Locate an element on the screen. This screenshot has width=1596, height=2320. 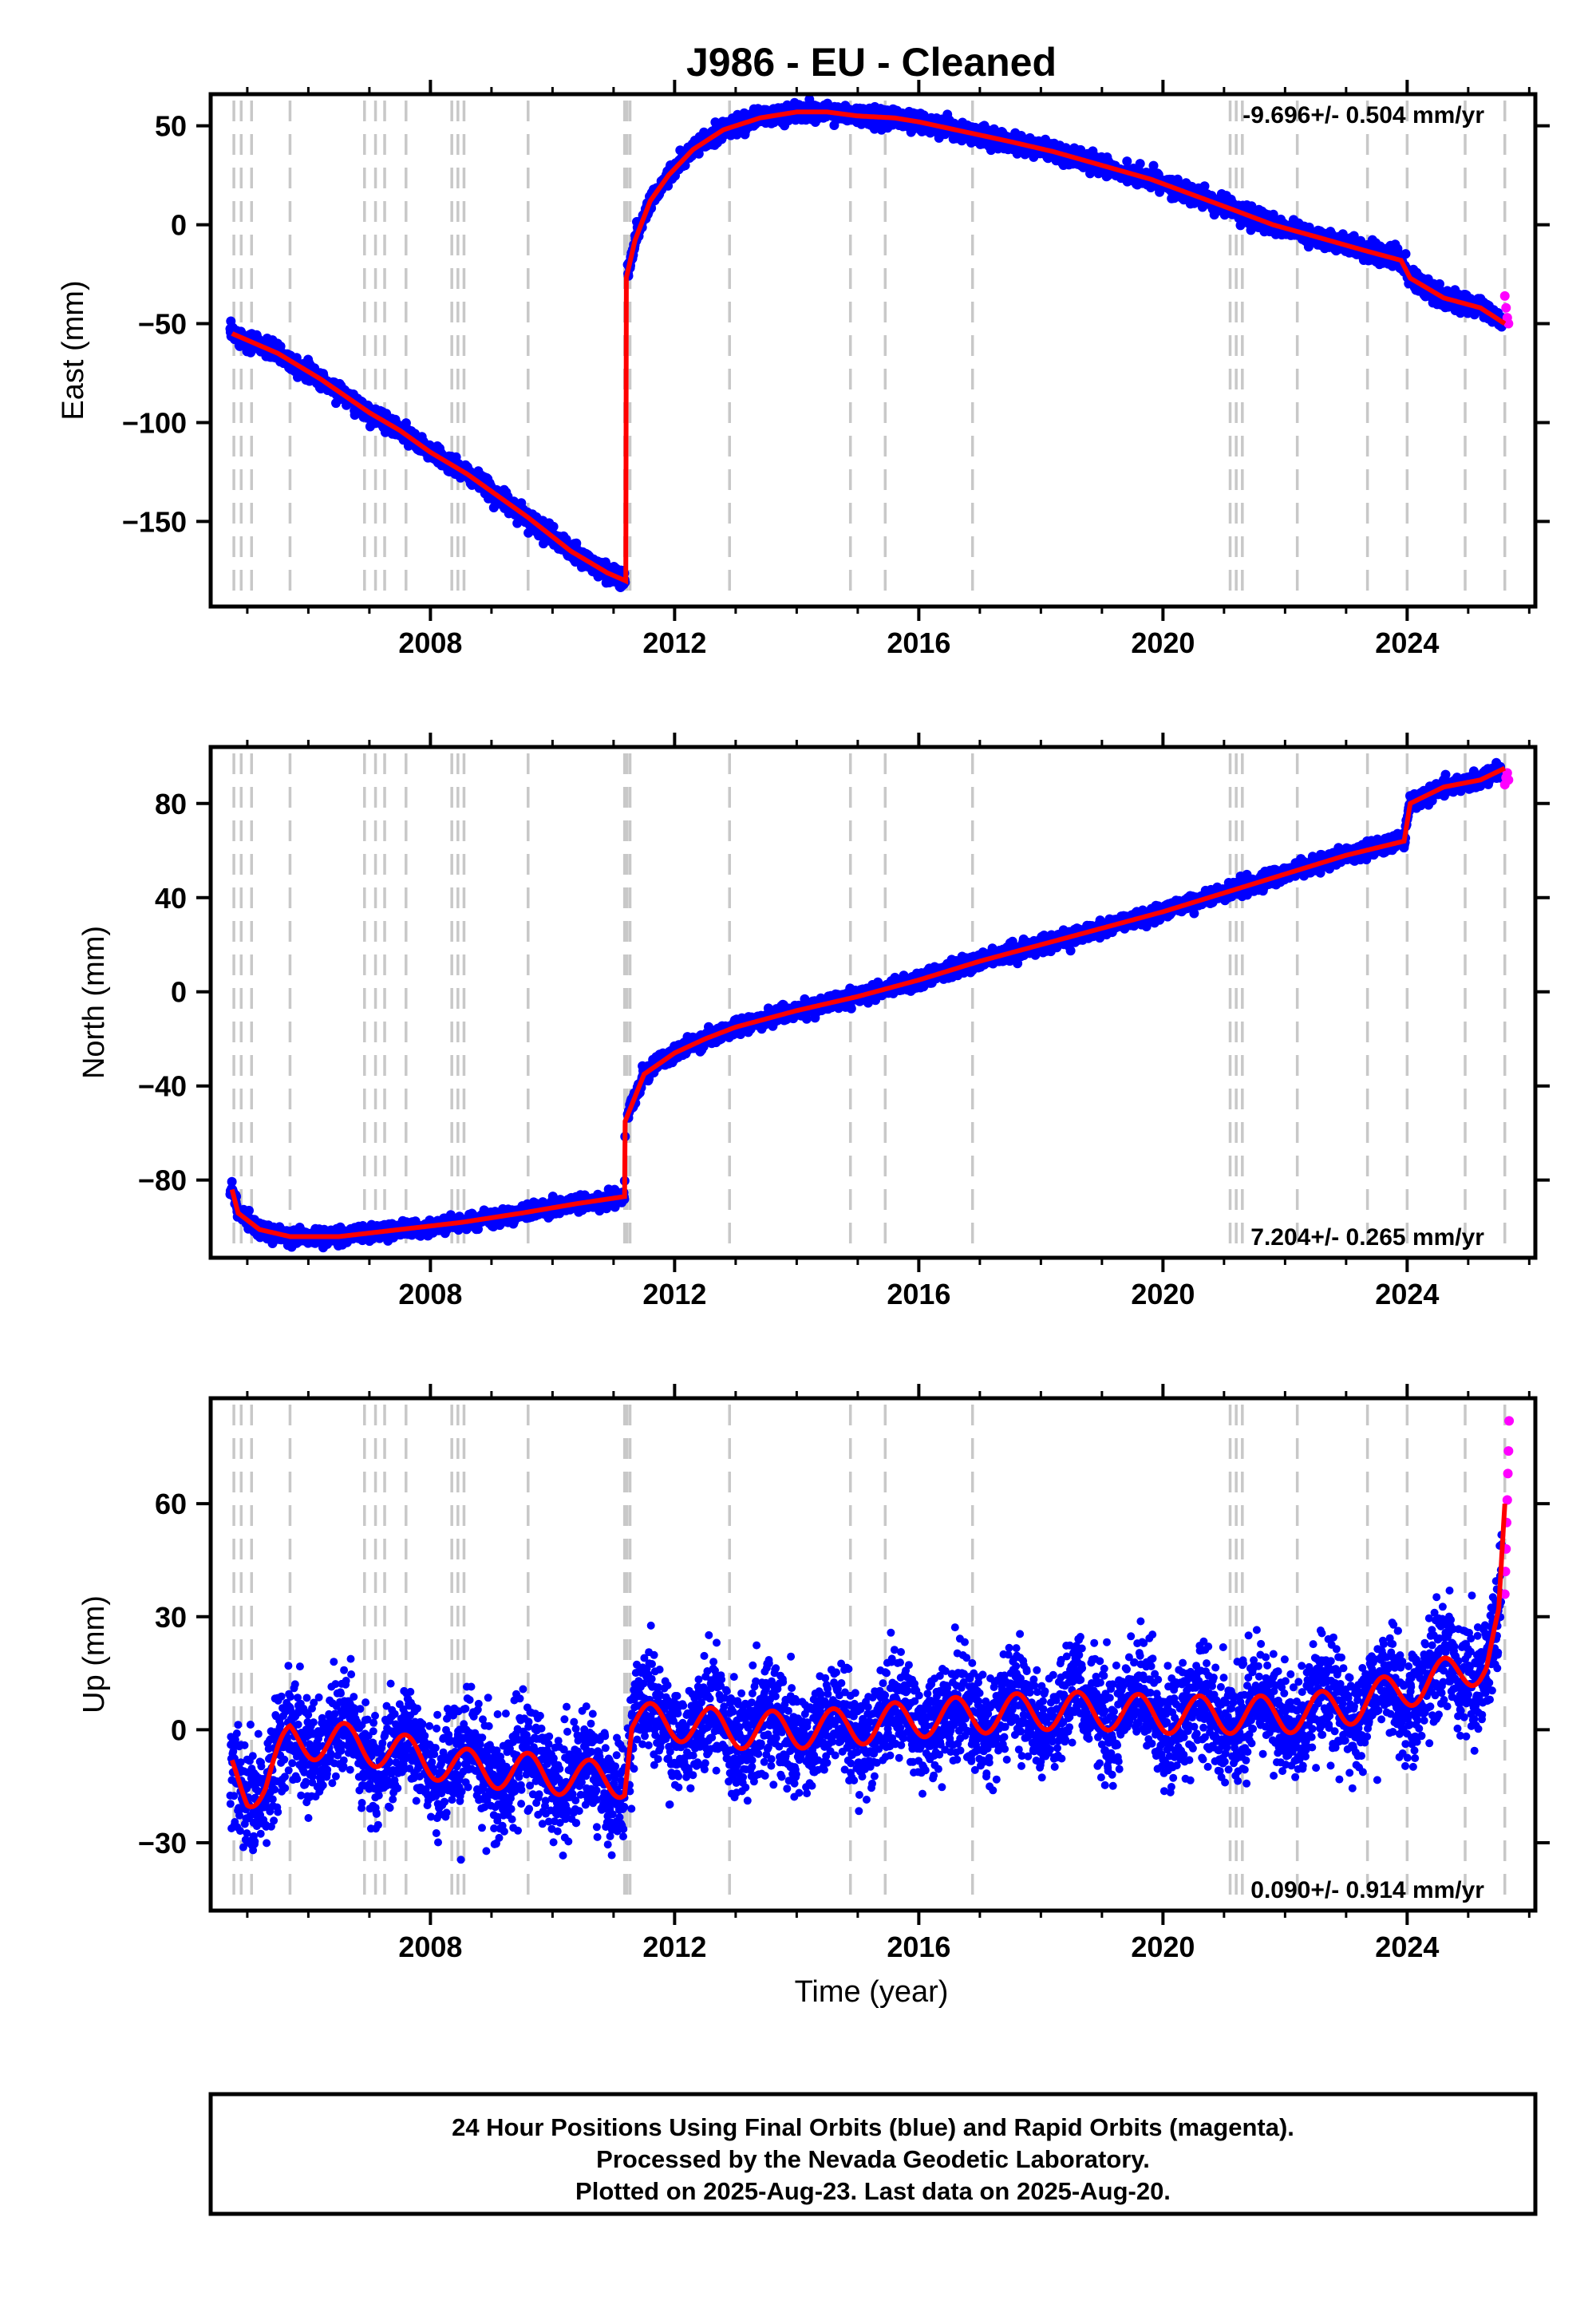
y-tick-label: 0 is located at coordinates (179, 225).